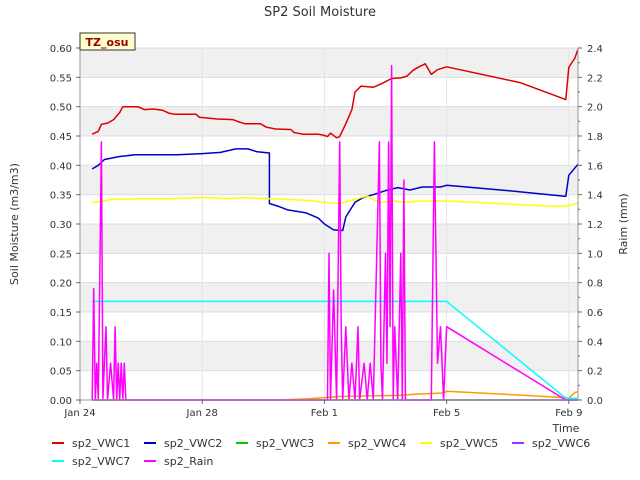  I want to click on y-right-tick-label: 1.8, so click(595, 137).